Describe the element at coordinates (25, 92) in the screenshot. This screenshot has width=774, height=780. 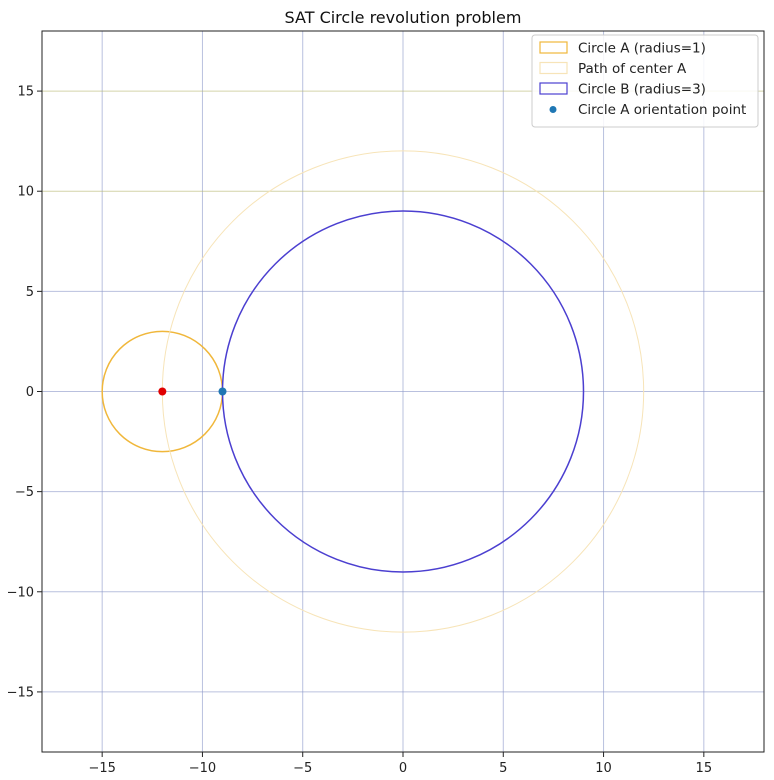
I see `y-tick-label: 15` at that location.